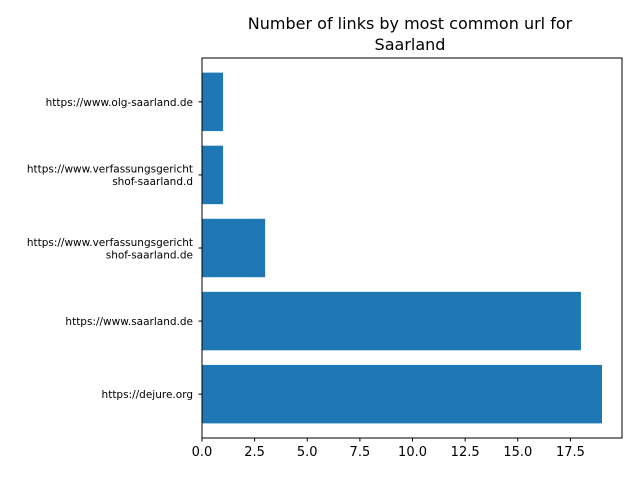 This screenshot has height=480, width=640. What do you see at coordinates (307, 452) in the screenshot?
I see `x-tick-label: 5.0` at bounding box center [307, 452].